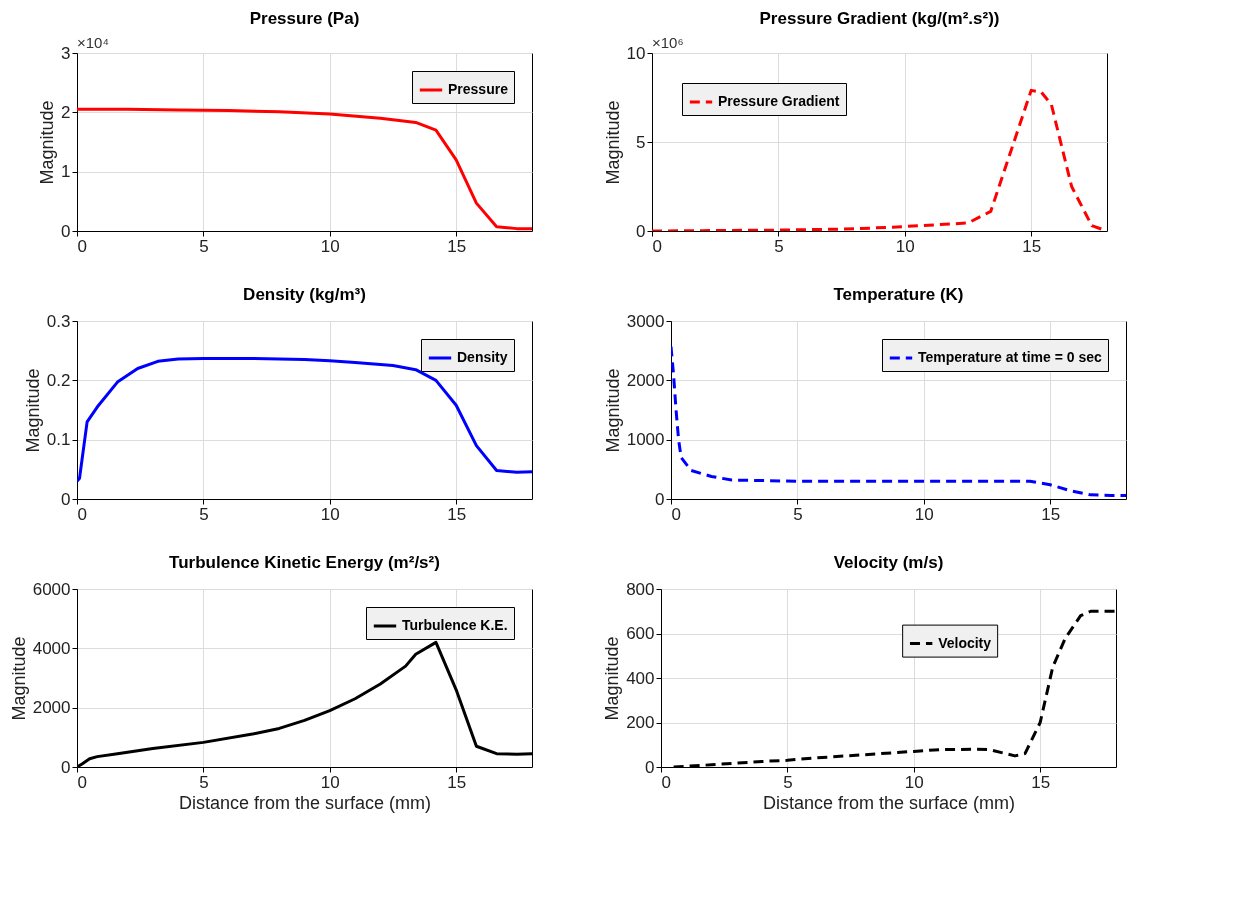 Image resolution: width=1237 pixels, height=911 pixels. I want to click on y-tick-label: 0.1, so click(58, 440).